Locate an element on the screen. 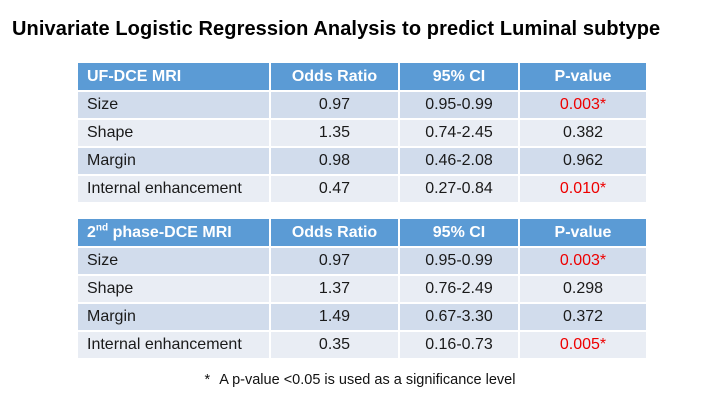  odds-ratio-cell: 1.37 is located at coordinates (334, 289).